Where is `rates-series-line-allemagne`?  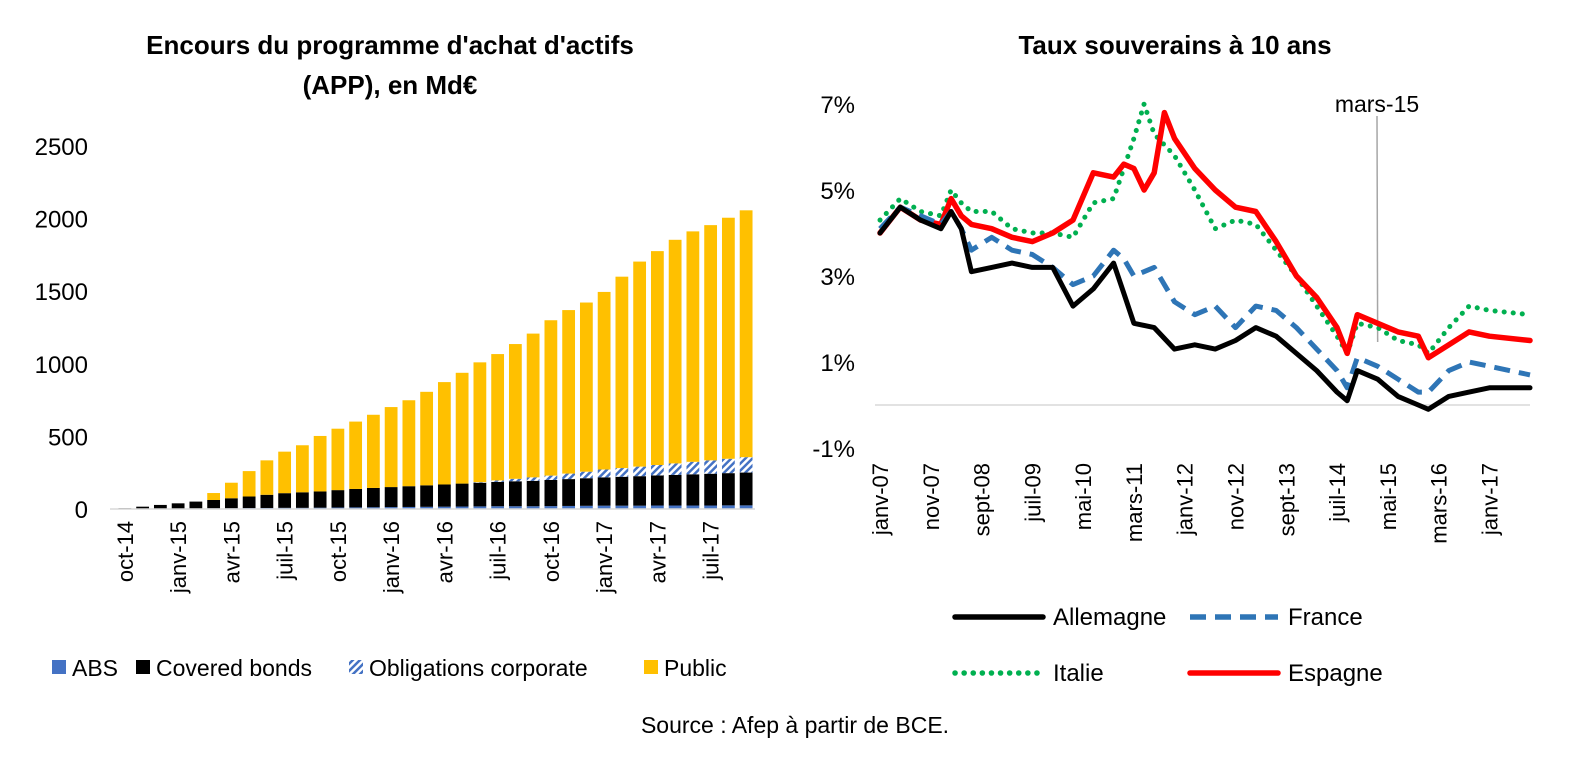
rates-series-line-allemagne is located at coordinates (1205, 308).